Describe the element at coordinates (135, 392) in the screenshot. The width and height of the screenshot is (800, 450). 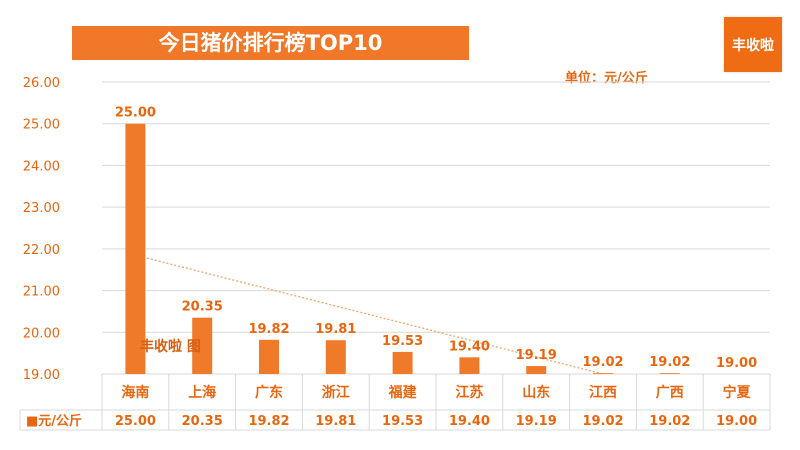
I see `x-tick-label: 海南` at that location.